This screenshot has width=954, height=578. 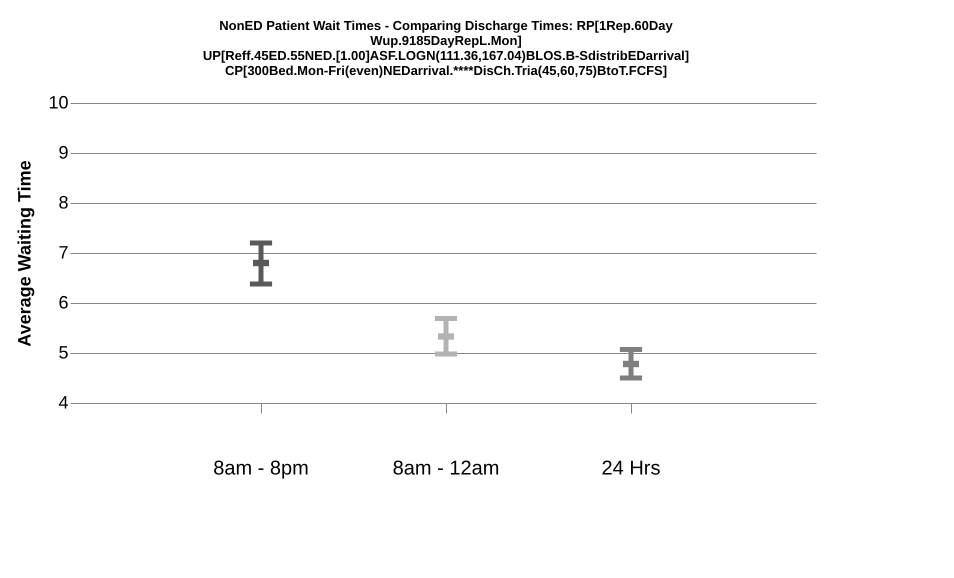 What do you see at coordinates (58, 102) in the screenshot?
I see `y-tick-label: 10` at bounding box center [58, 102].